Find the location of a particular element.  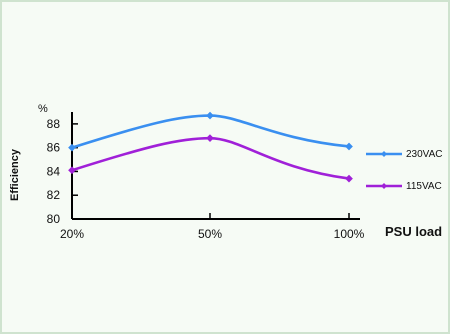

x-tick-label: 50% is located at coordinates (210, 234).